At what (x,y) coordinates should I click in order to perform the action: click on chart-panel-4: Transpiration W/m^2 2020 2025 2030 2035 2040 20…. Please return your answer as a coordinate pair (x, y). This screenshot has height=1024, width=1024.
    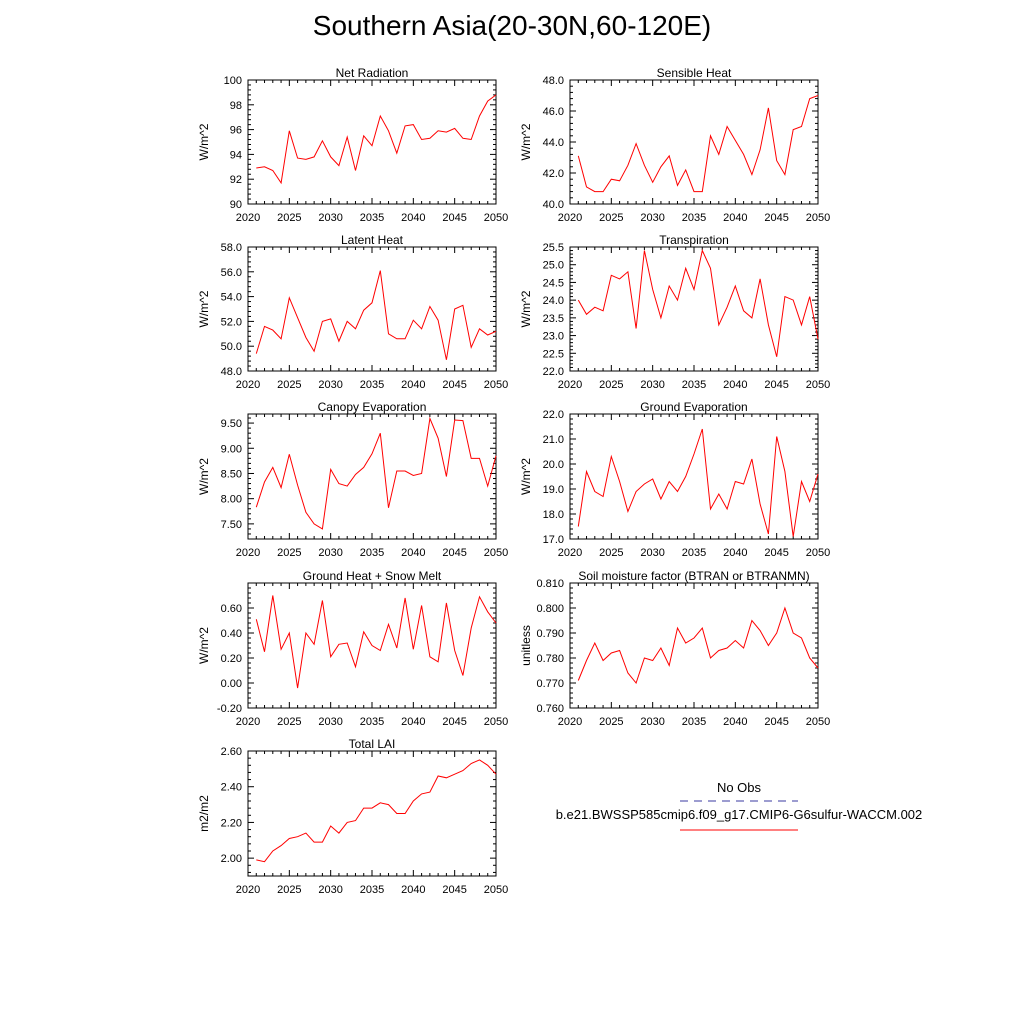
    Looking at the image, I should click on (674, 312).